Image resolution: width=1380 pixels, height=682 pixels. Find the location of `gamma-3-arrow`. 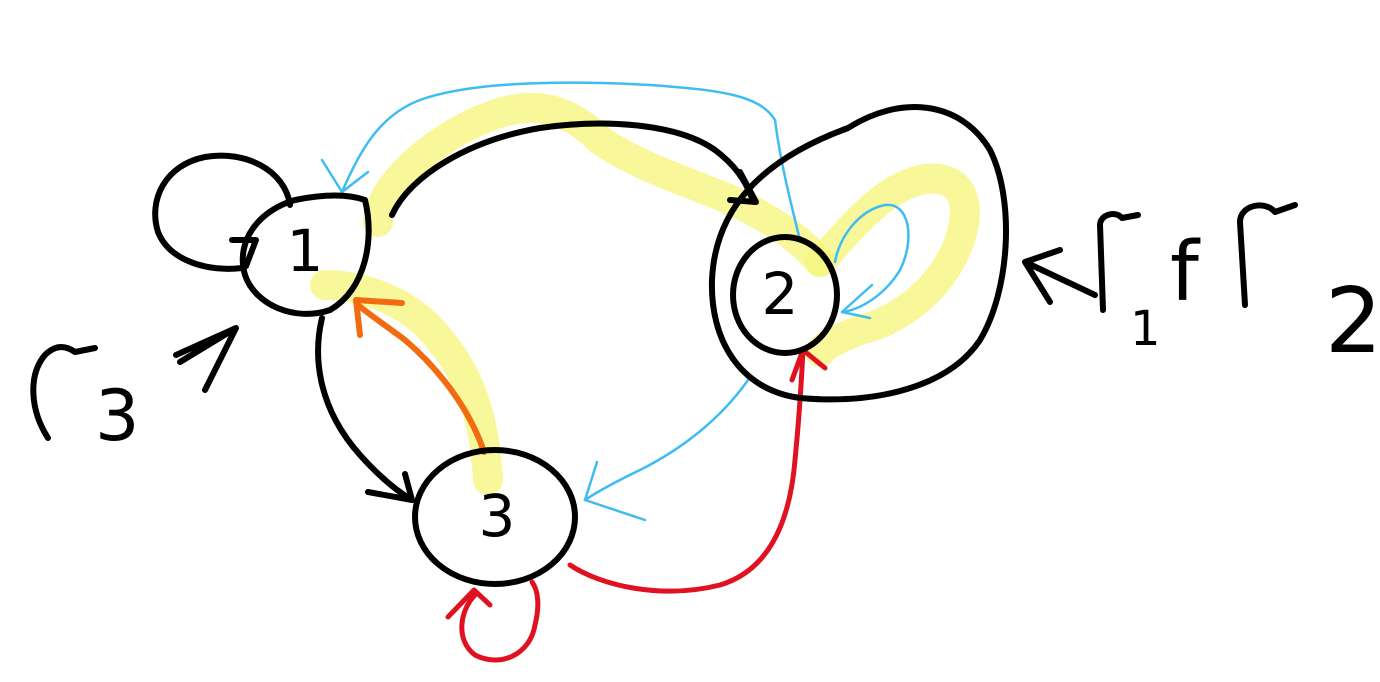

gamma-3-arrow is located at coordinates (206, 359).